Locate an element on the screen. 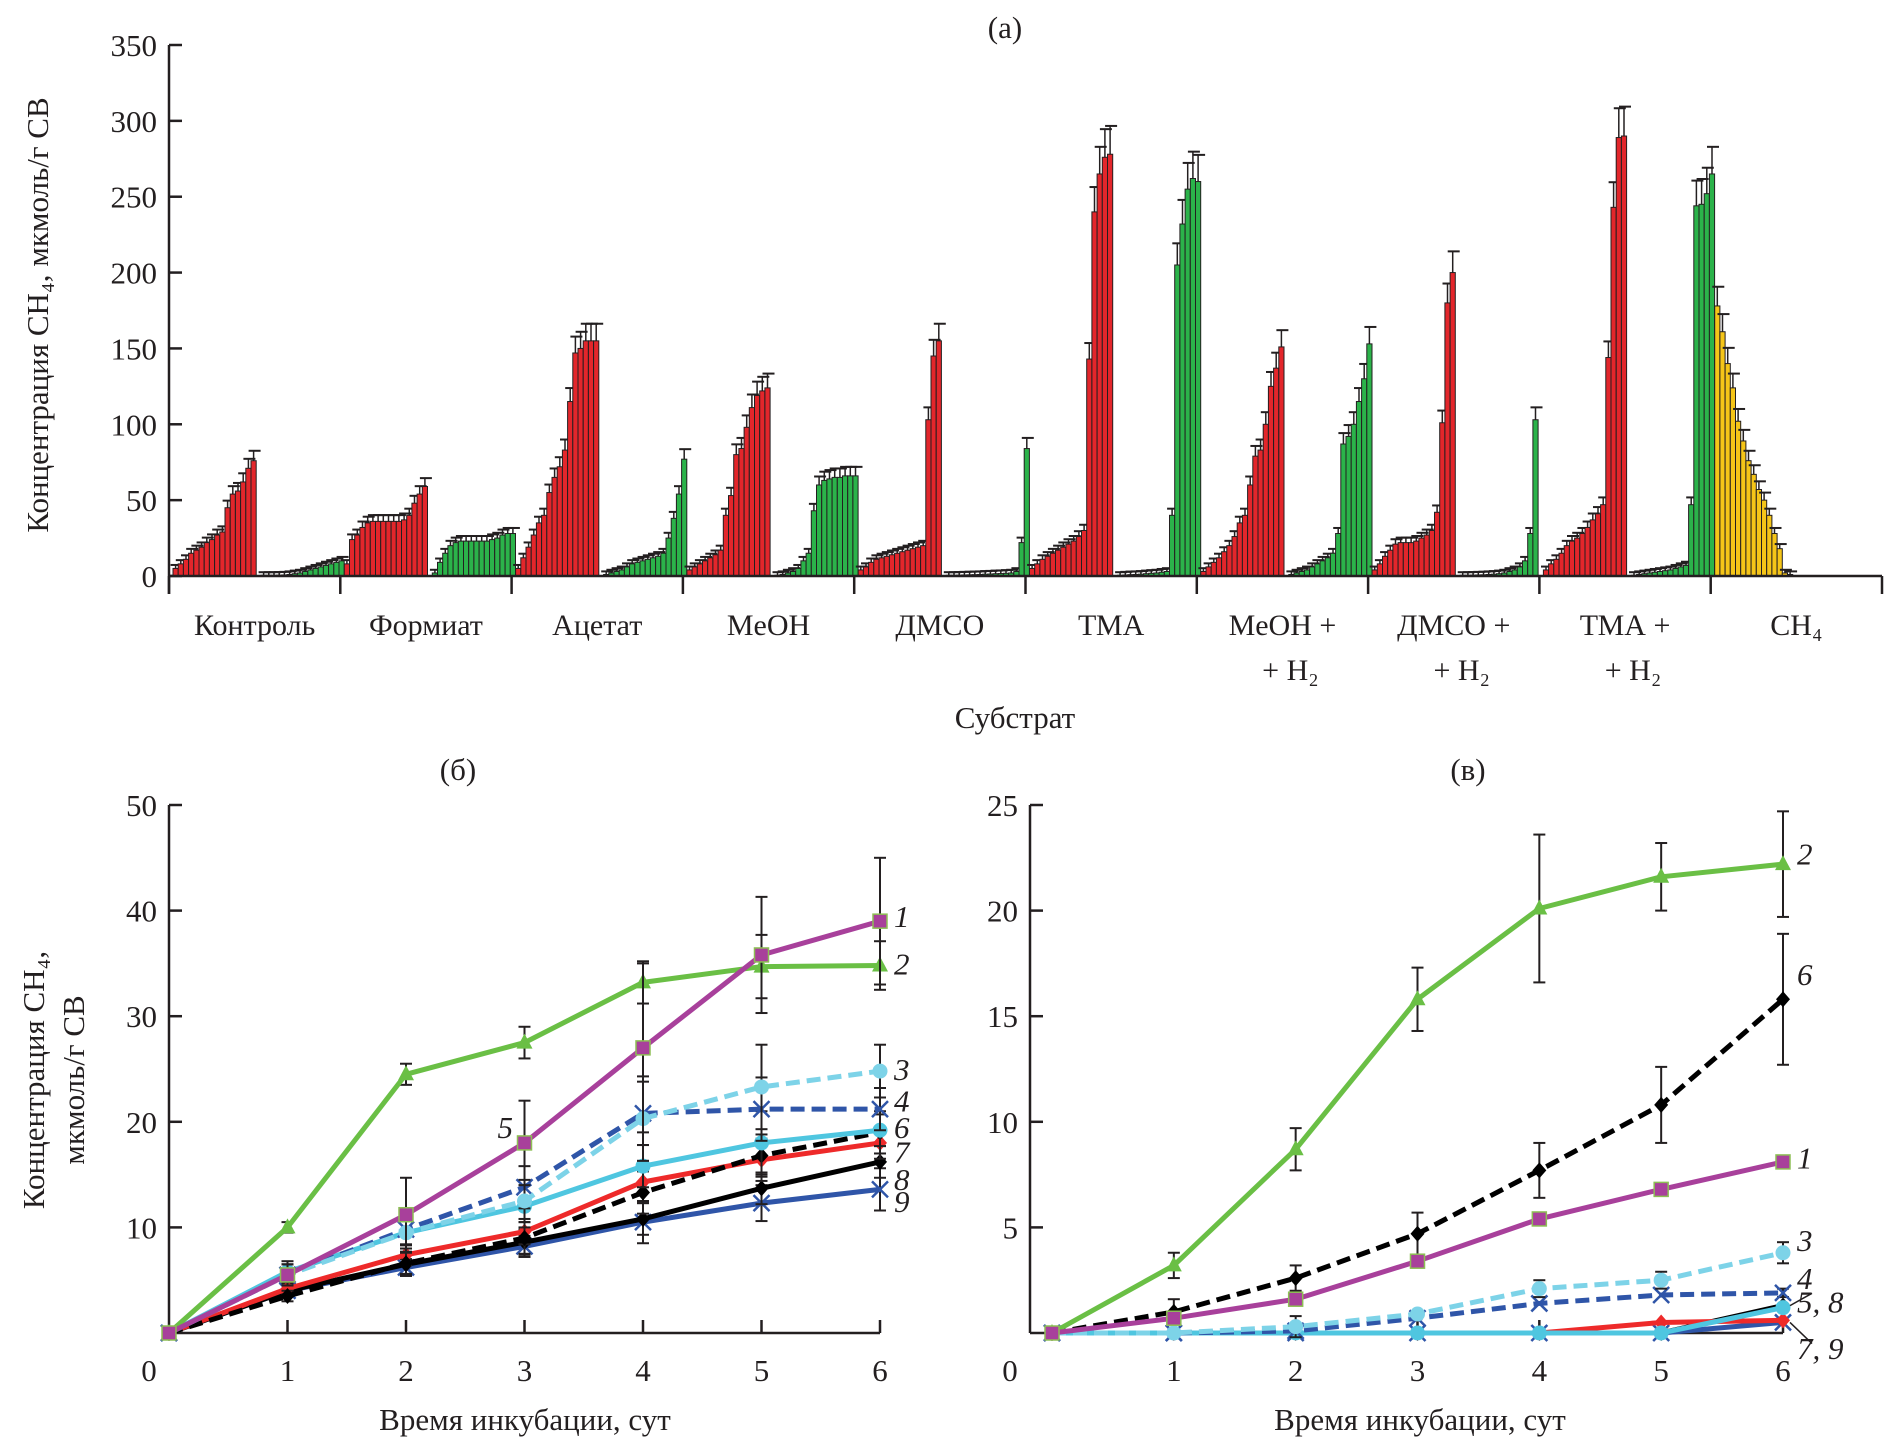 The height and width of the screenshot is (1443, 1890). panel-b-xlabel: Время инкубации, сут is located at coordinates (525, 1419).